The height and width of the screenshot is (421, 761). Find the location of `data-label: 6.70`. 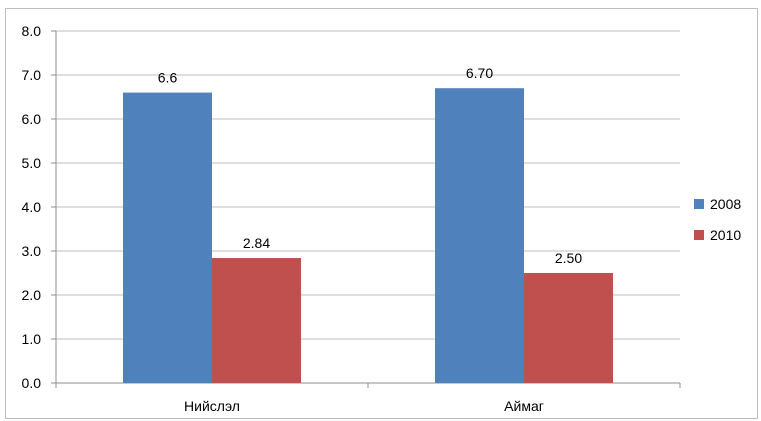

data-label: 6.70 is located at coordinates (479, 73).